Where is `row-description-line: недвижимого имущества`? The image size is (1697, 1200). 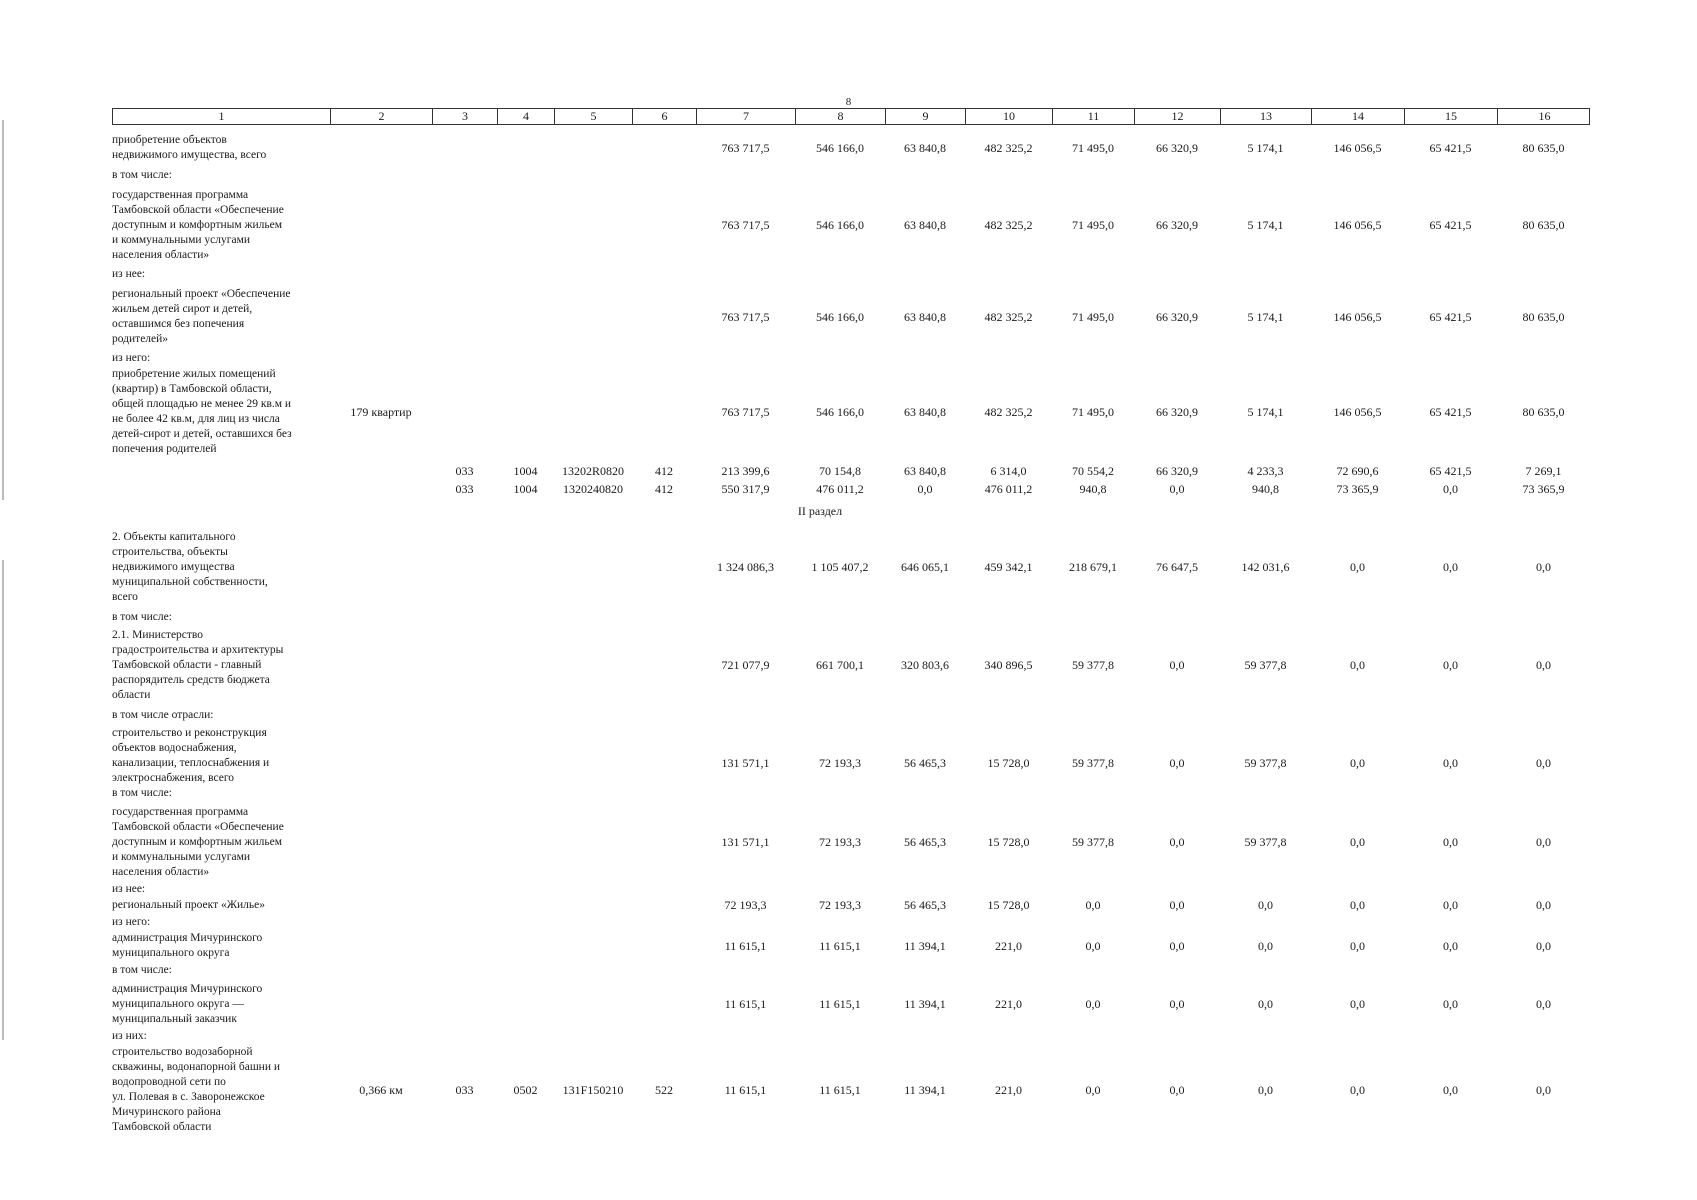
row-description-line: недвижимого имущества is located at coordinates (173, 567).